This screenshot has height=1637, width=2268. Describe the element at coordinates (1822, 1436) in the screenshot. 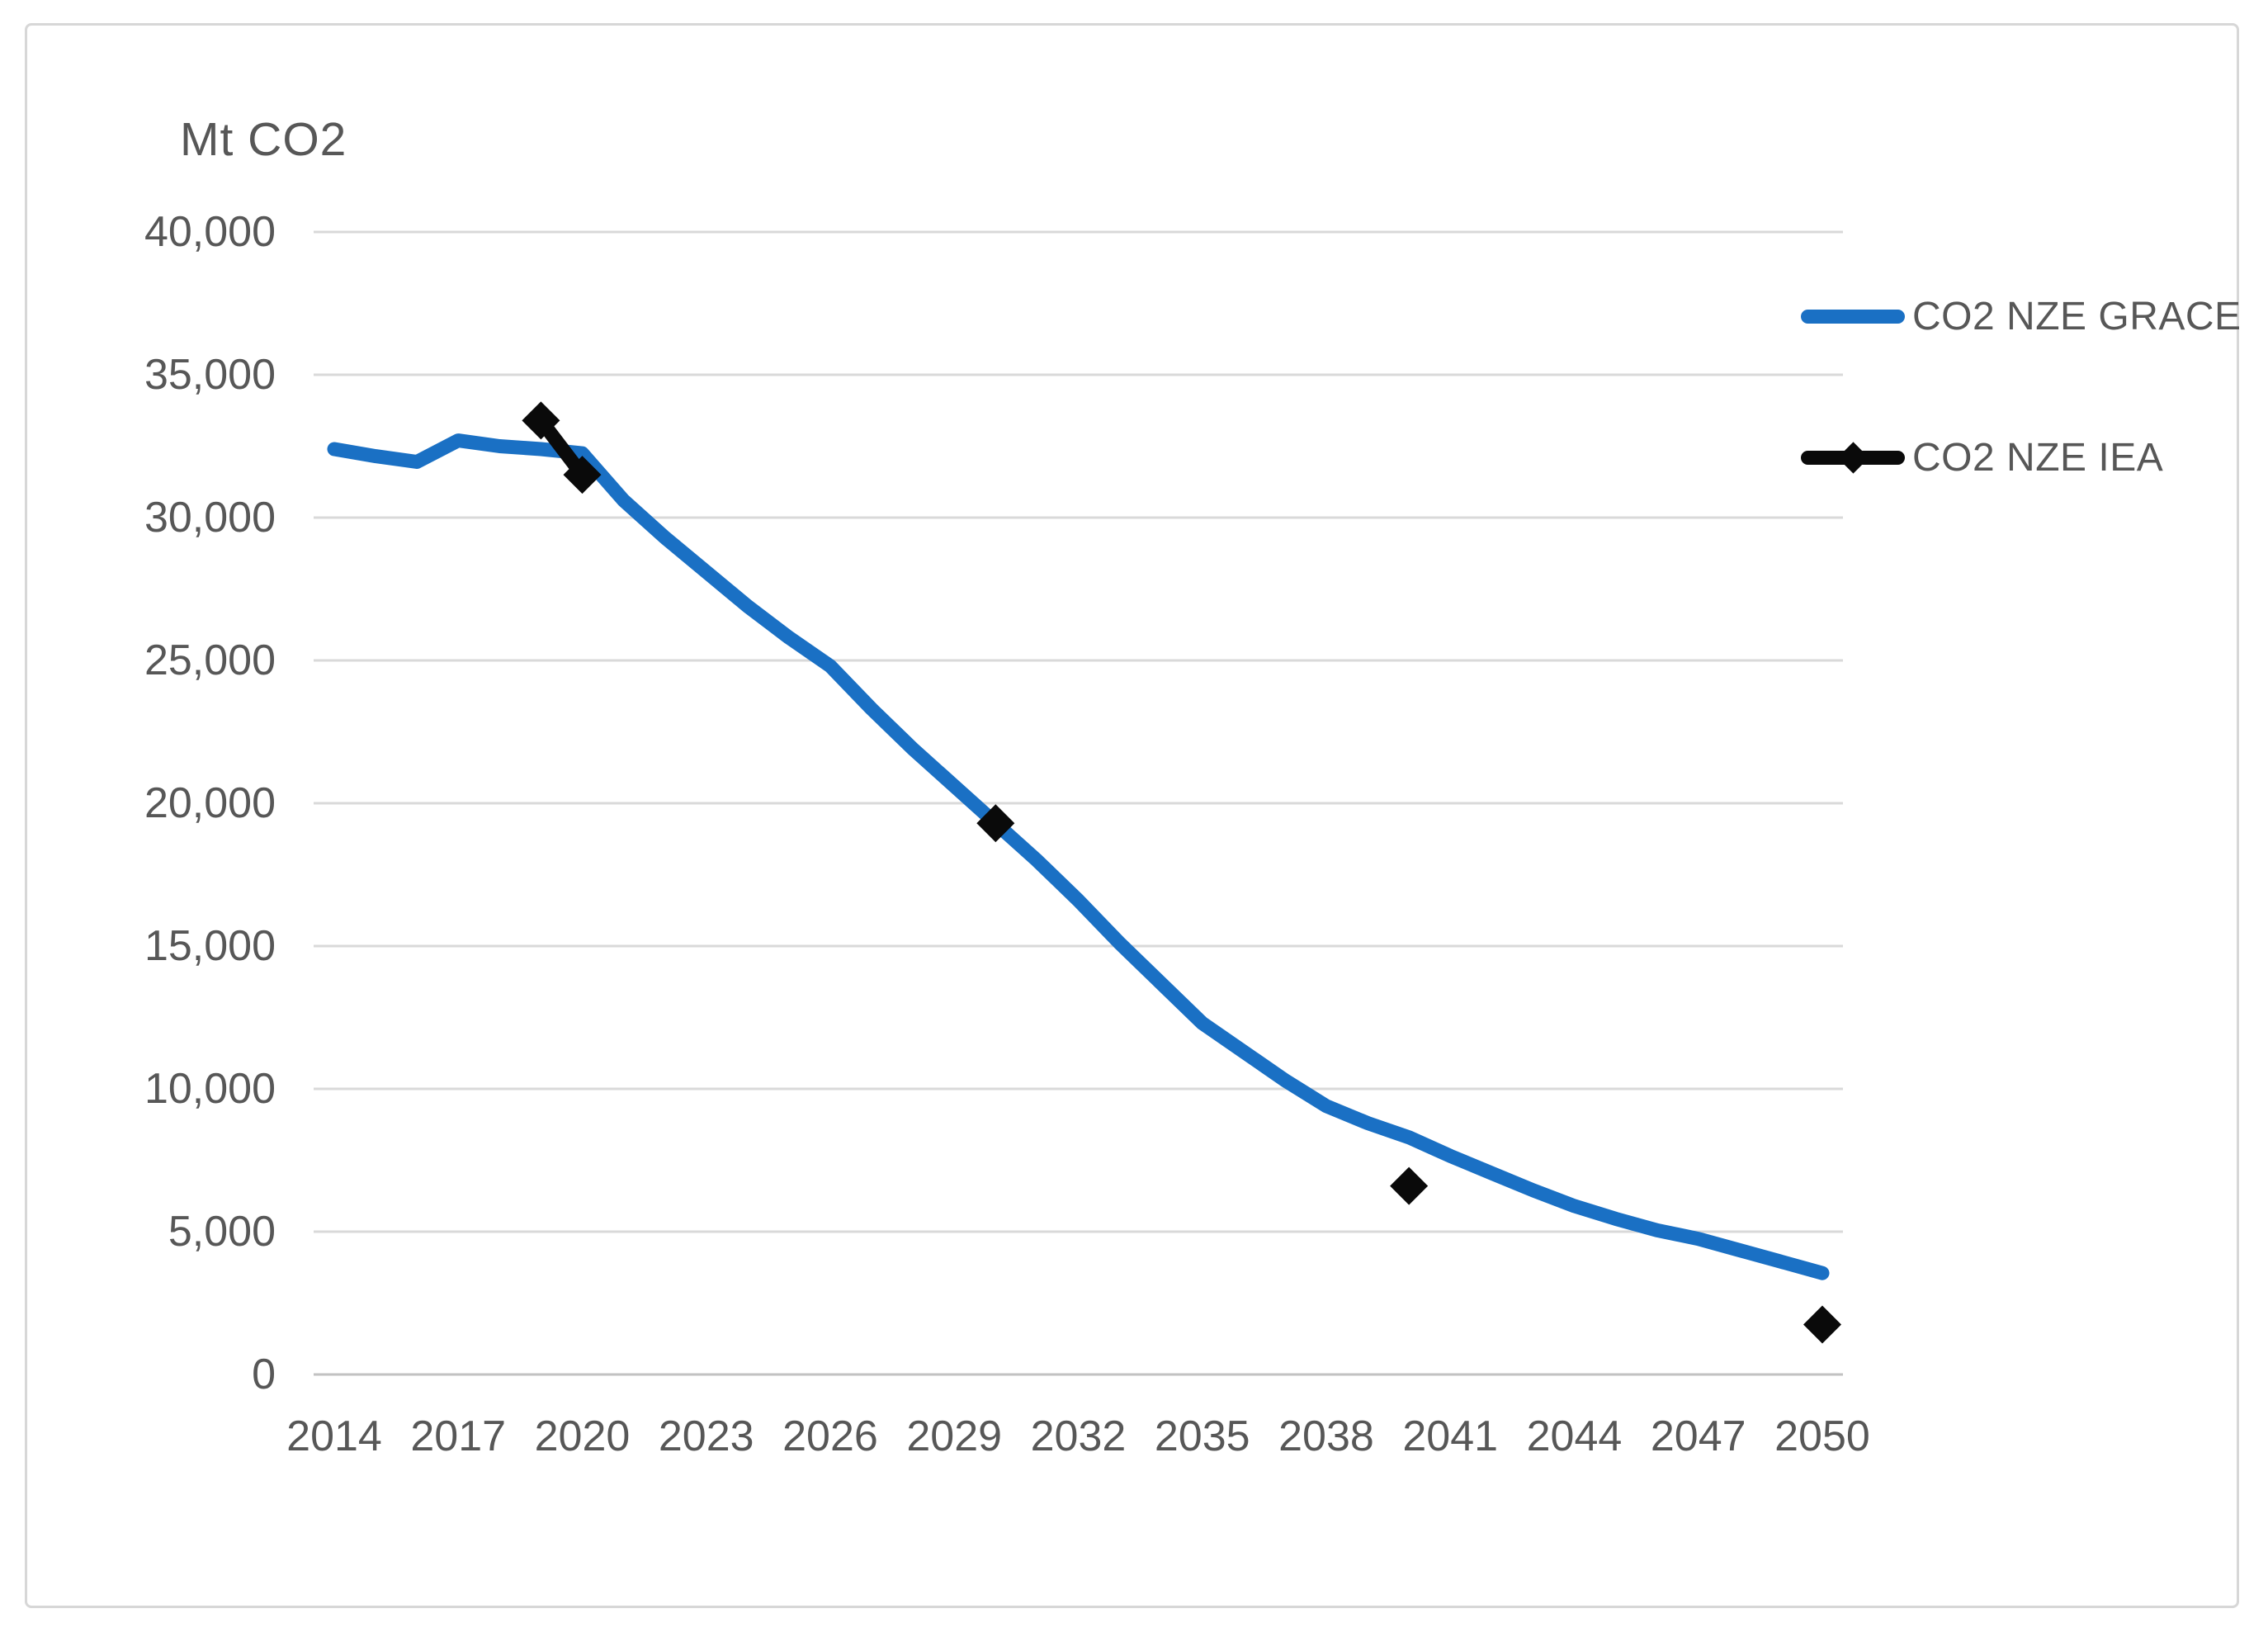

I see `x-tick-label: 2050` at that location.